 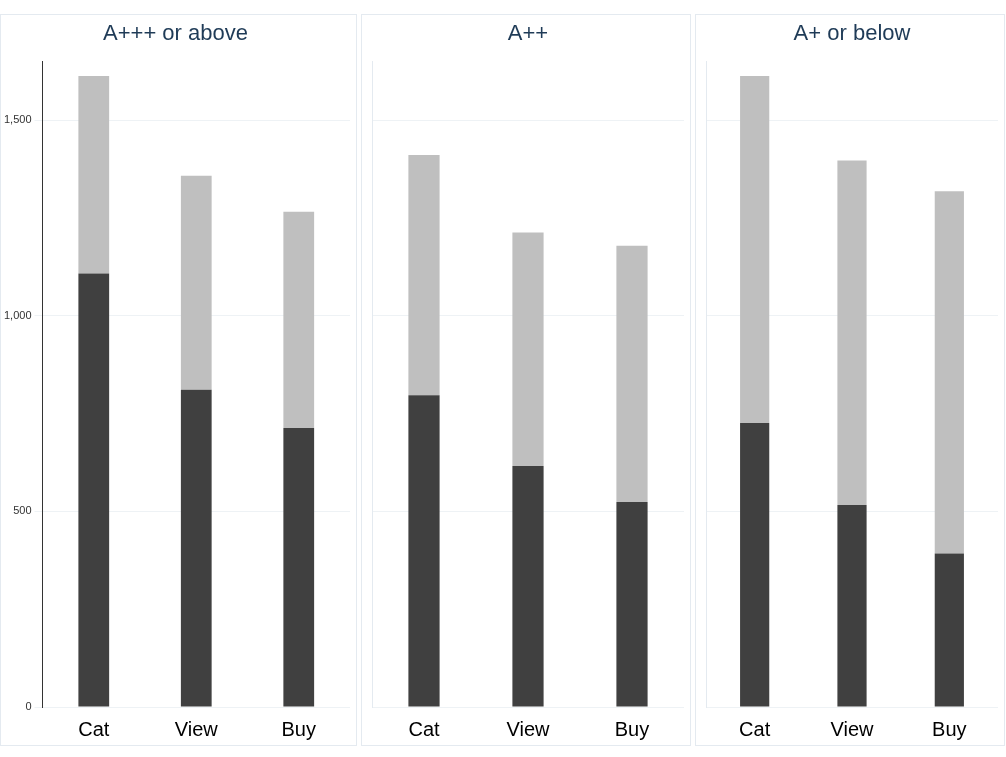 What do you see at coordinates (852, 33) in the screenshot?
I see `chart-title: A+ or below` at bounding box center [852, 33].